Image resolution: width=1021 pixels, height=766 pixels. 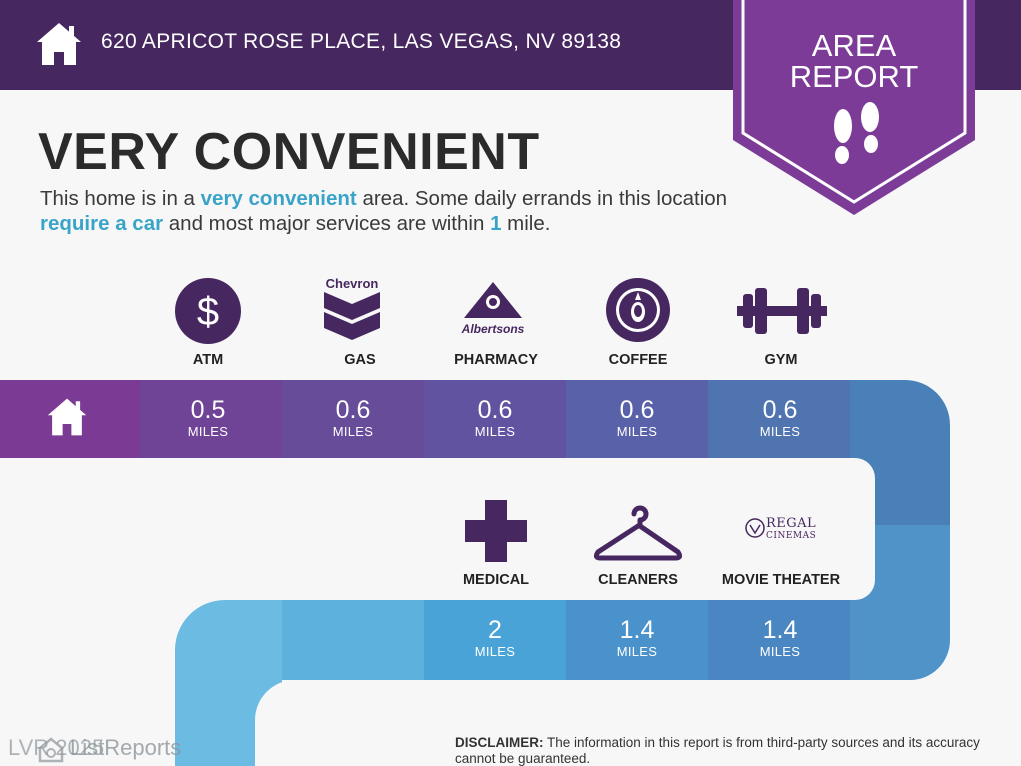 I want to click on area-report-badge, so click(x=854, y=107).